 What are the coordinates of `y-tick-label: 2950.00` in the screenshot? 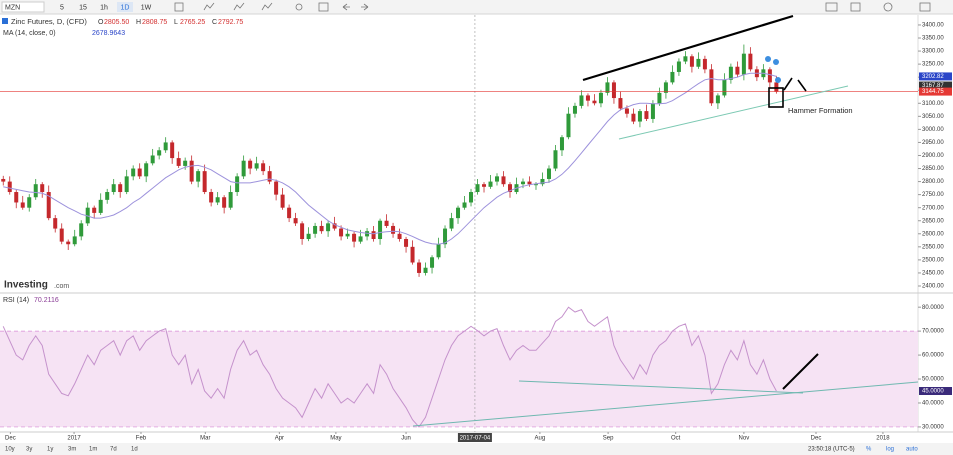 It's located at (933, 143).